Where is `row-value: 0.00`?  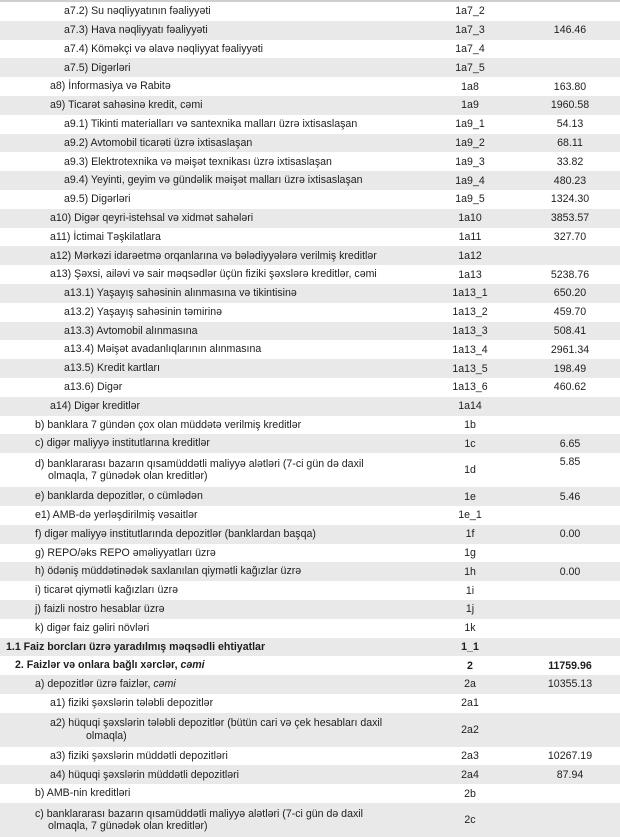
row-value: 0.00 is located at coordinates (570, 571).